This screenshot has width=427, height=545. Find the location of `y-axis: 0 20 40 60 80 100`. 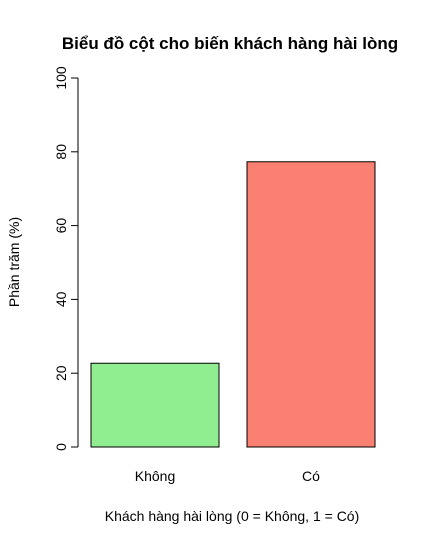

y-axis: 0 20 40 60 80 100 is located at coordinates (66, 258).